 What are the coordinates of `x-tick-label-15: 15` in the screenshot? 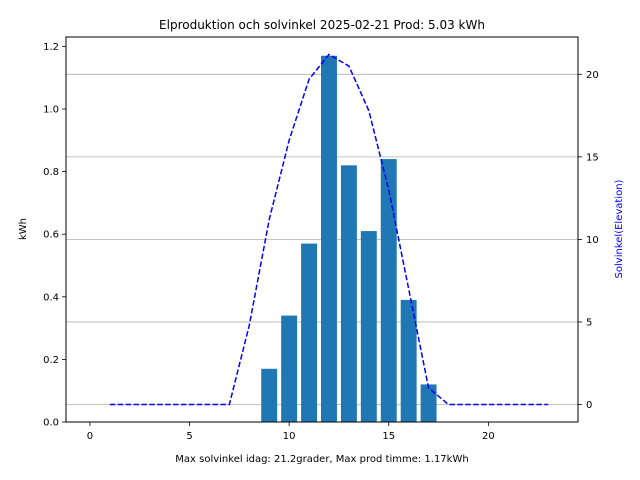 It's located at (388, 436).